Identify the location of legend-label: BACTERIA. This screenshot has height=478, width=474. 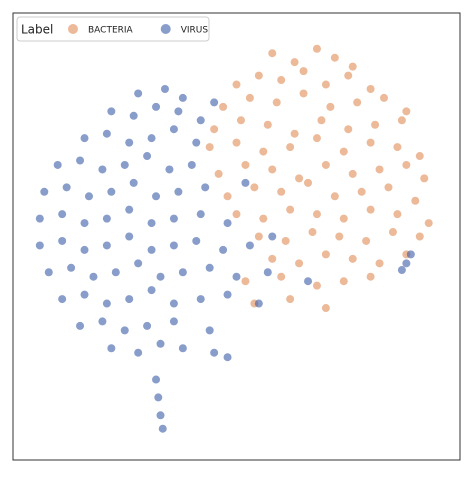
(111, 31).